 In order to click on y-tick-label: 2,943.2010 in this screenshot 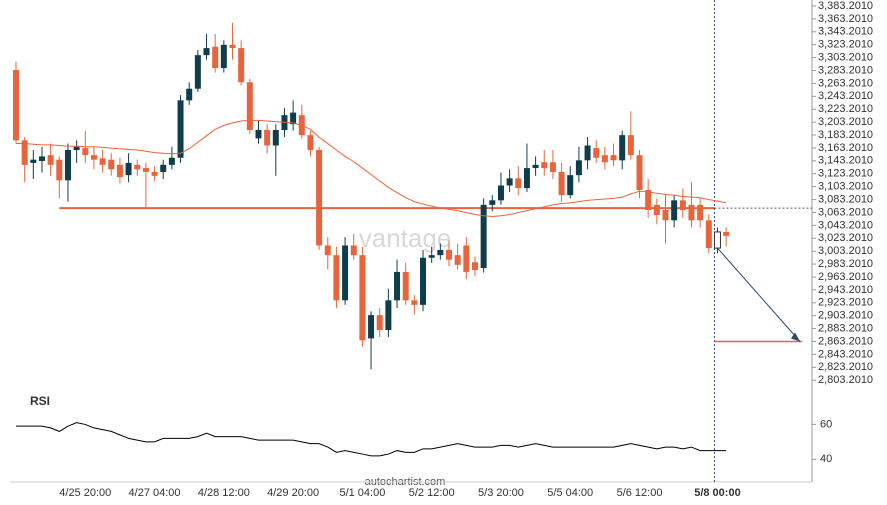, I will do `click(845, 290)`.